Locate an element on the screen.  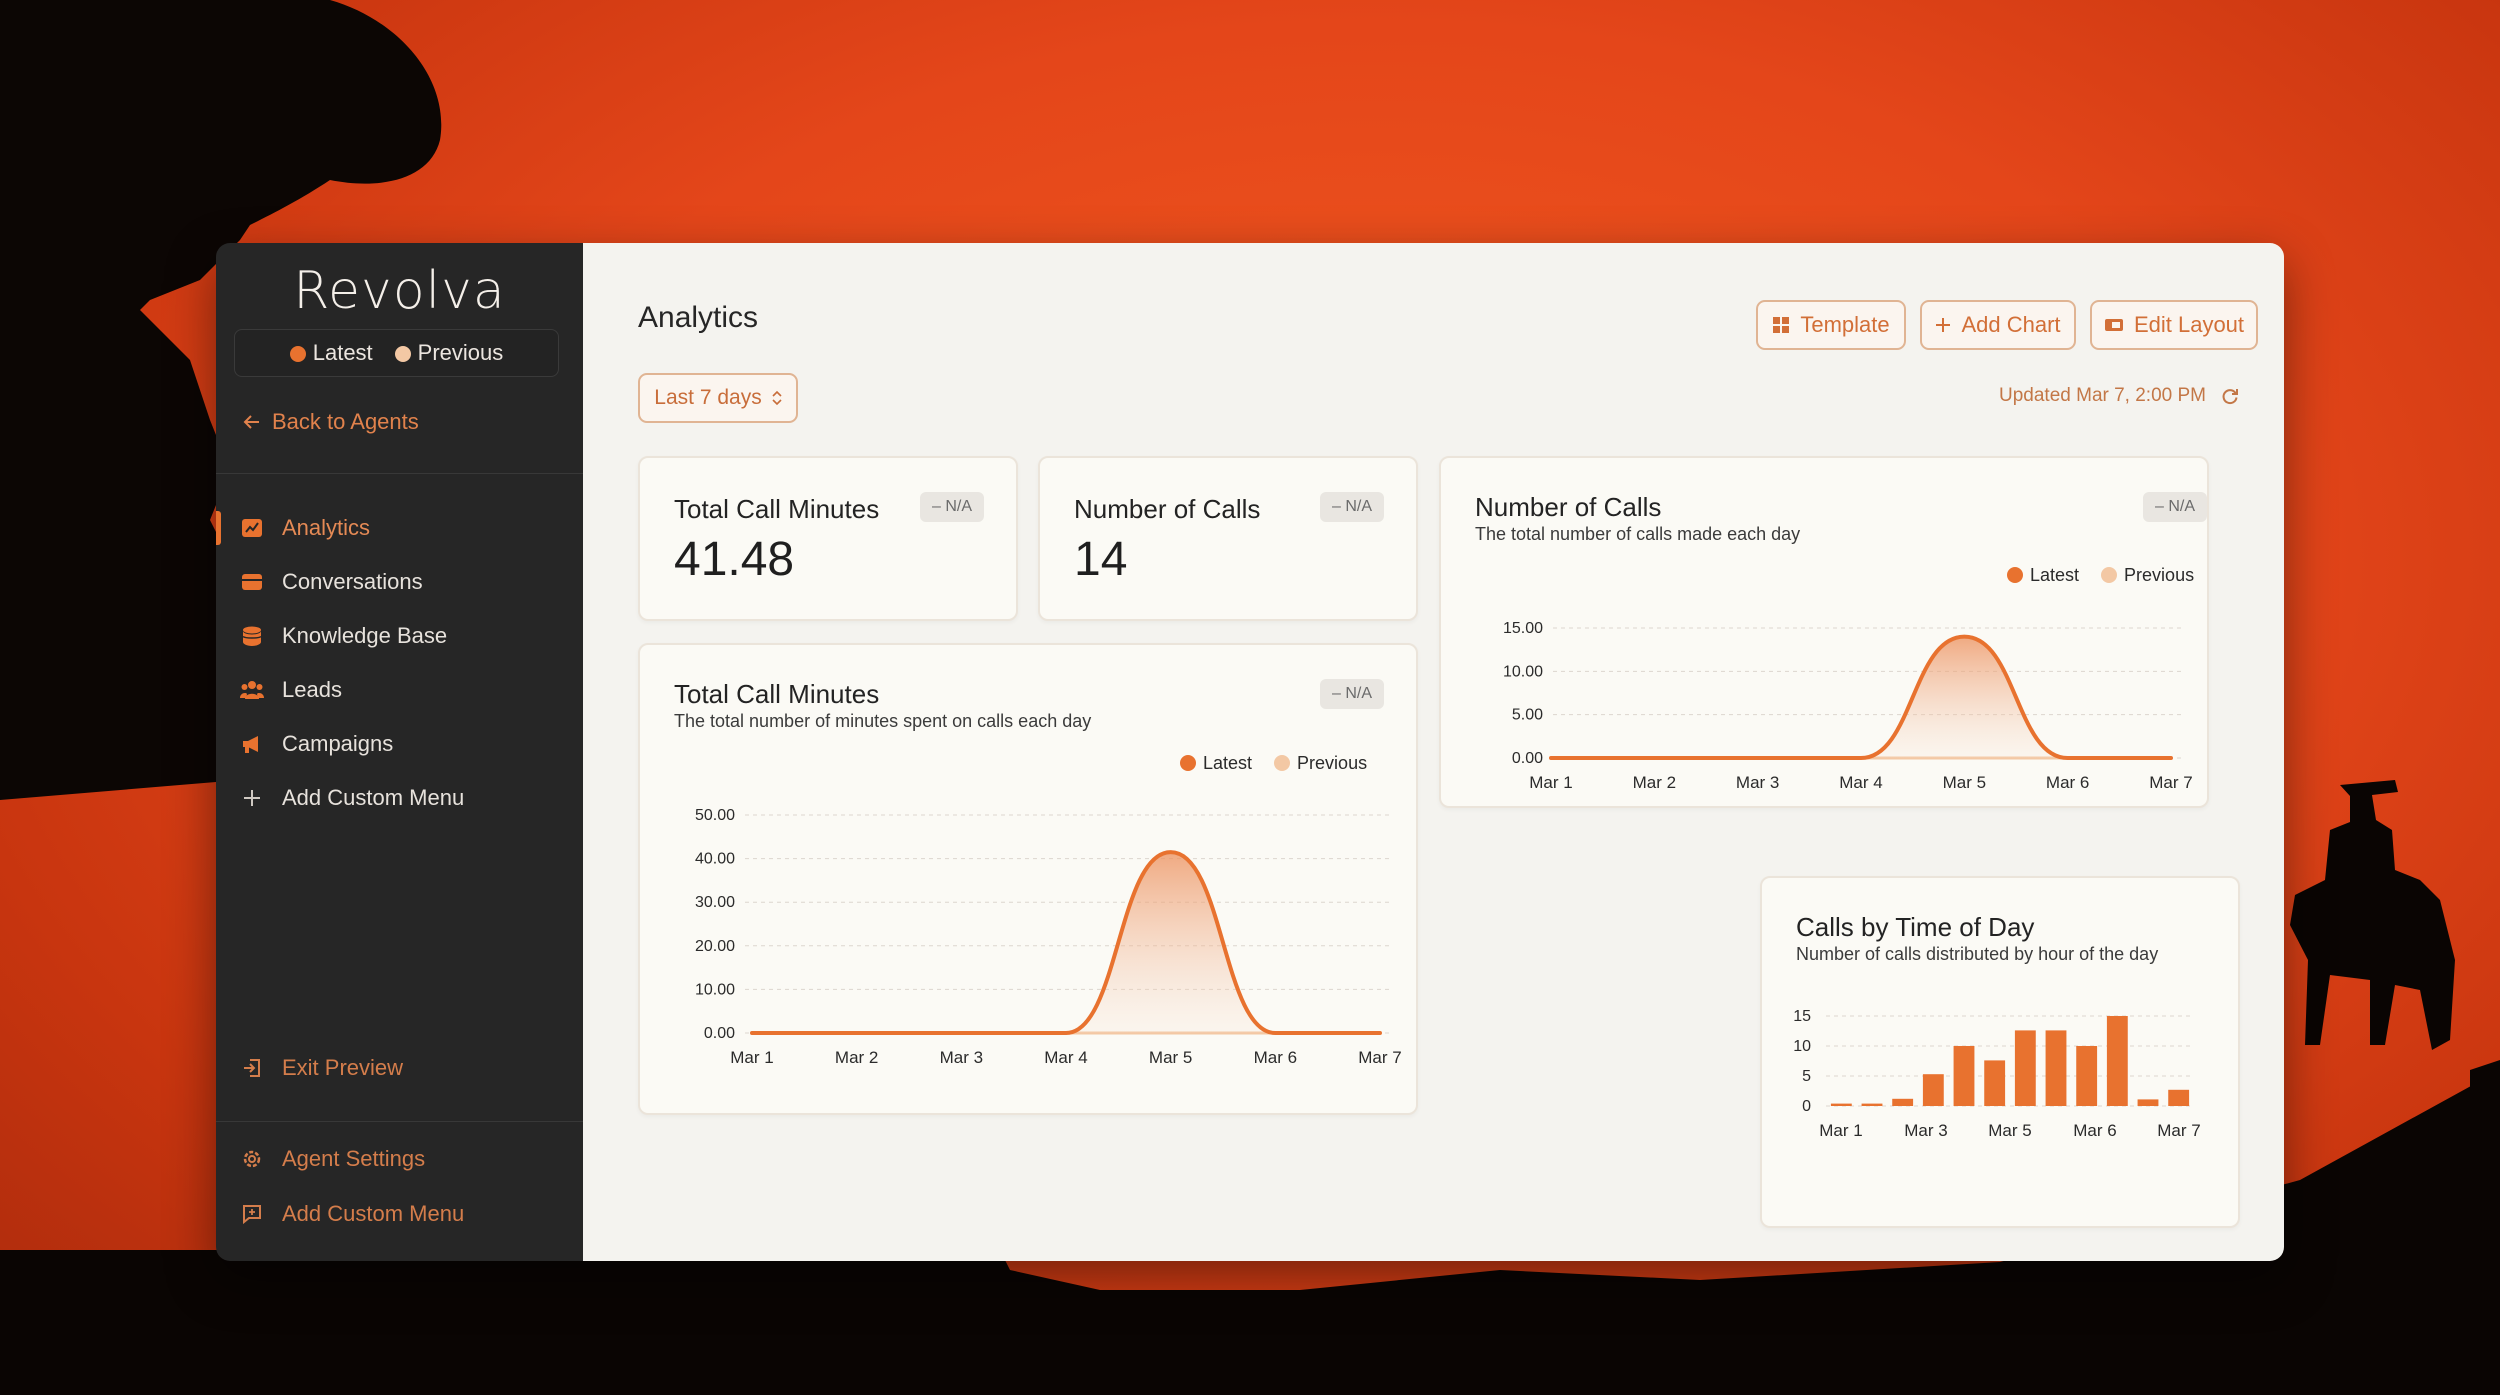
sidebar-item-knowledge-base: Knowledge Base is located at coordinates (399, 636).